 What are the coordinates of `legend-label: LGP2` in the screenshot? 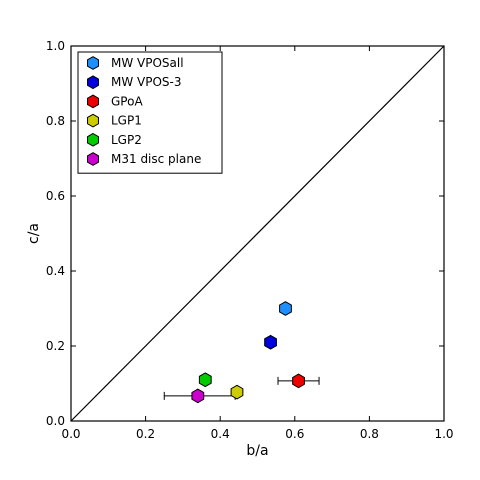 It's located at (126, 140).